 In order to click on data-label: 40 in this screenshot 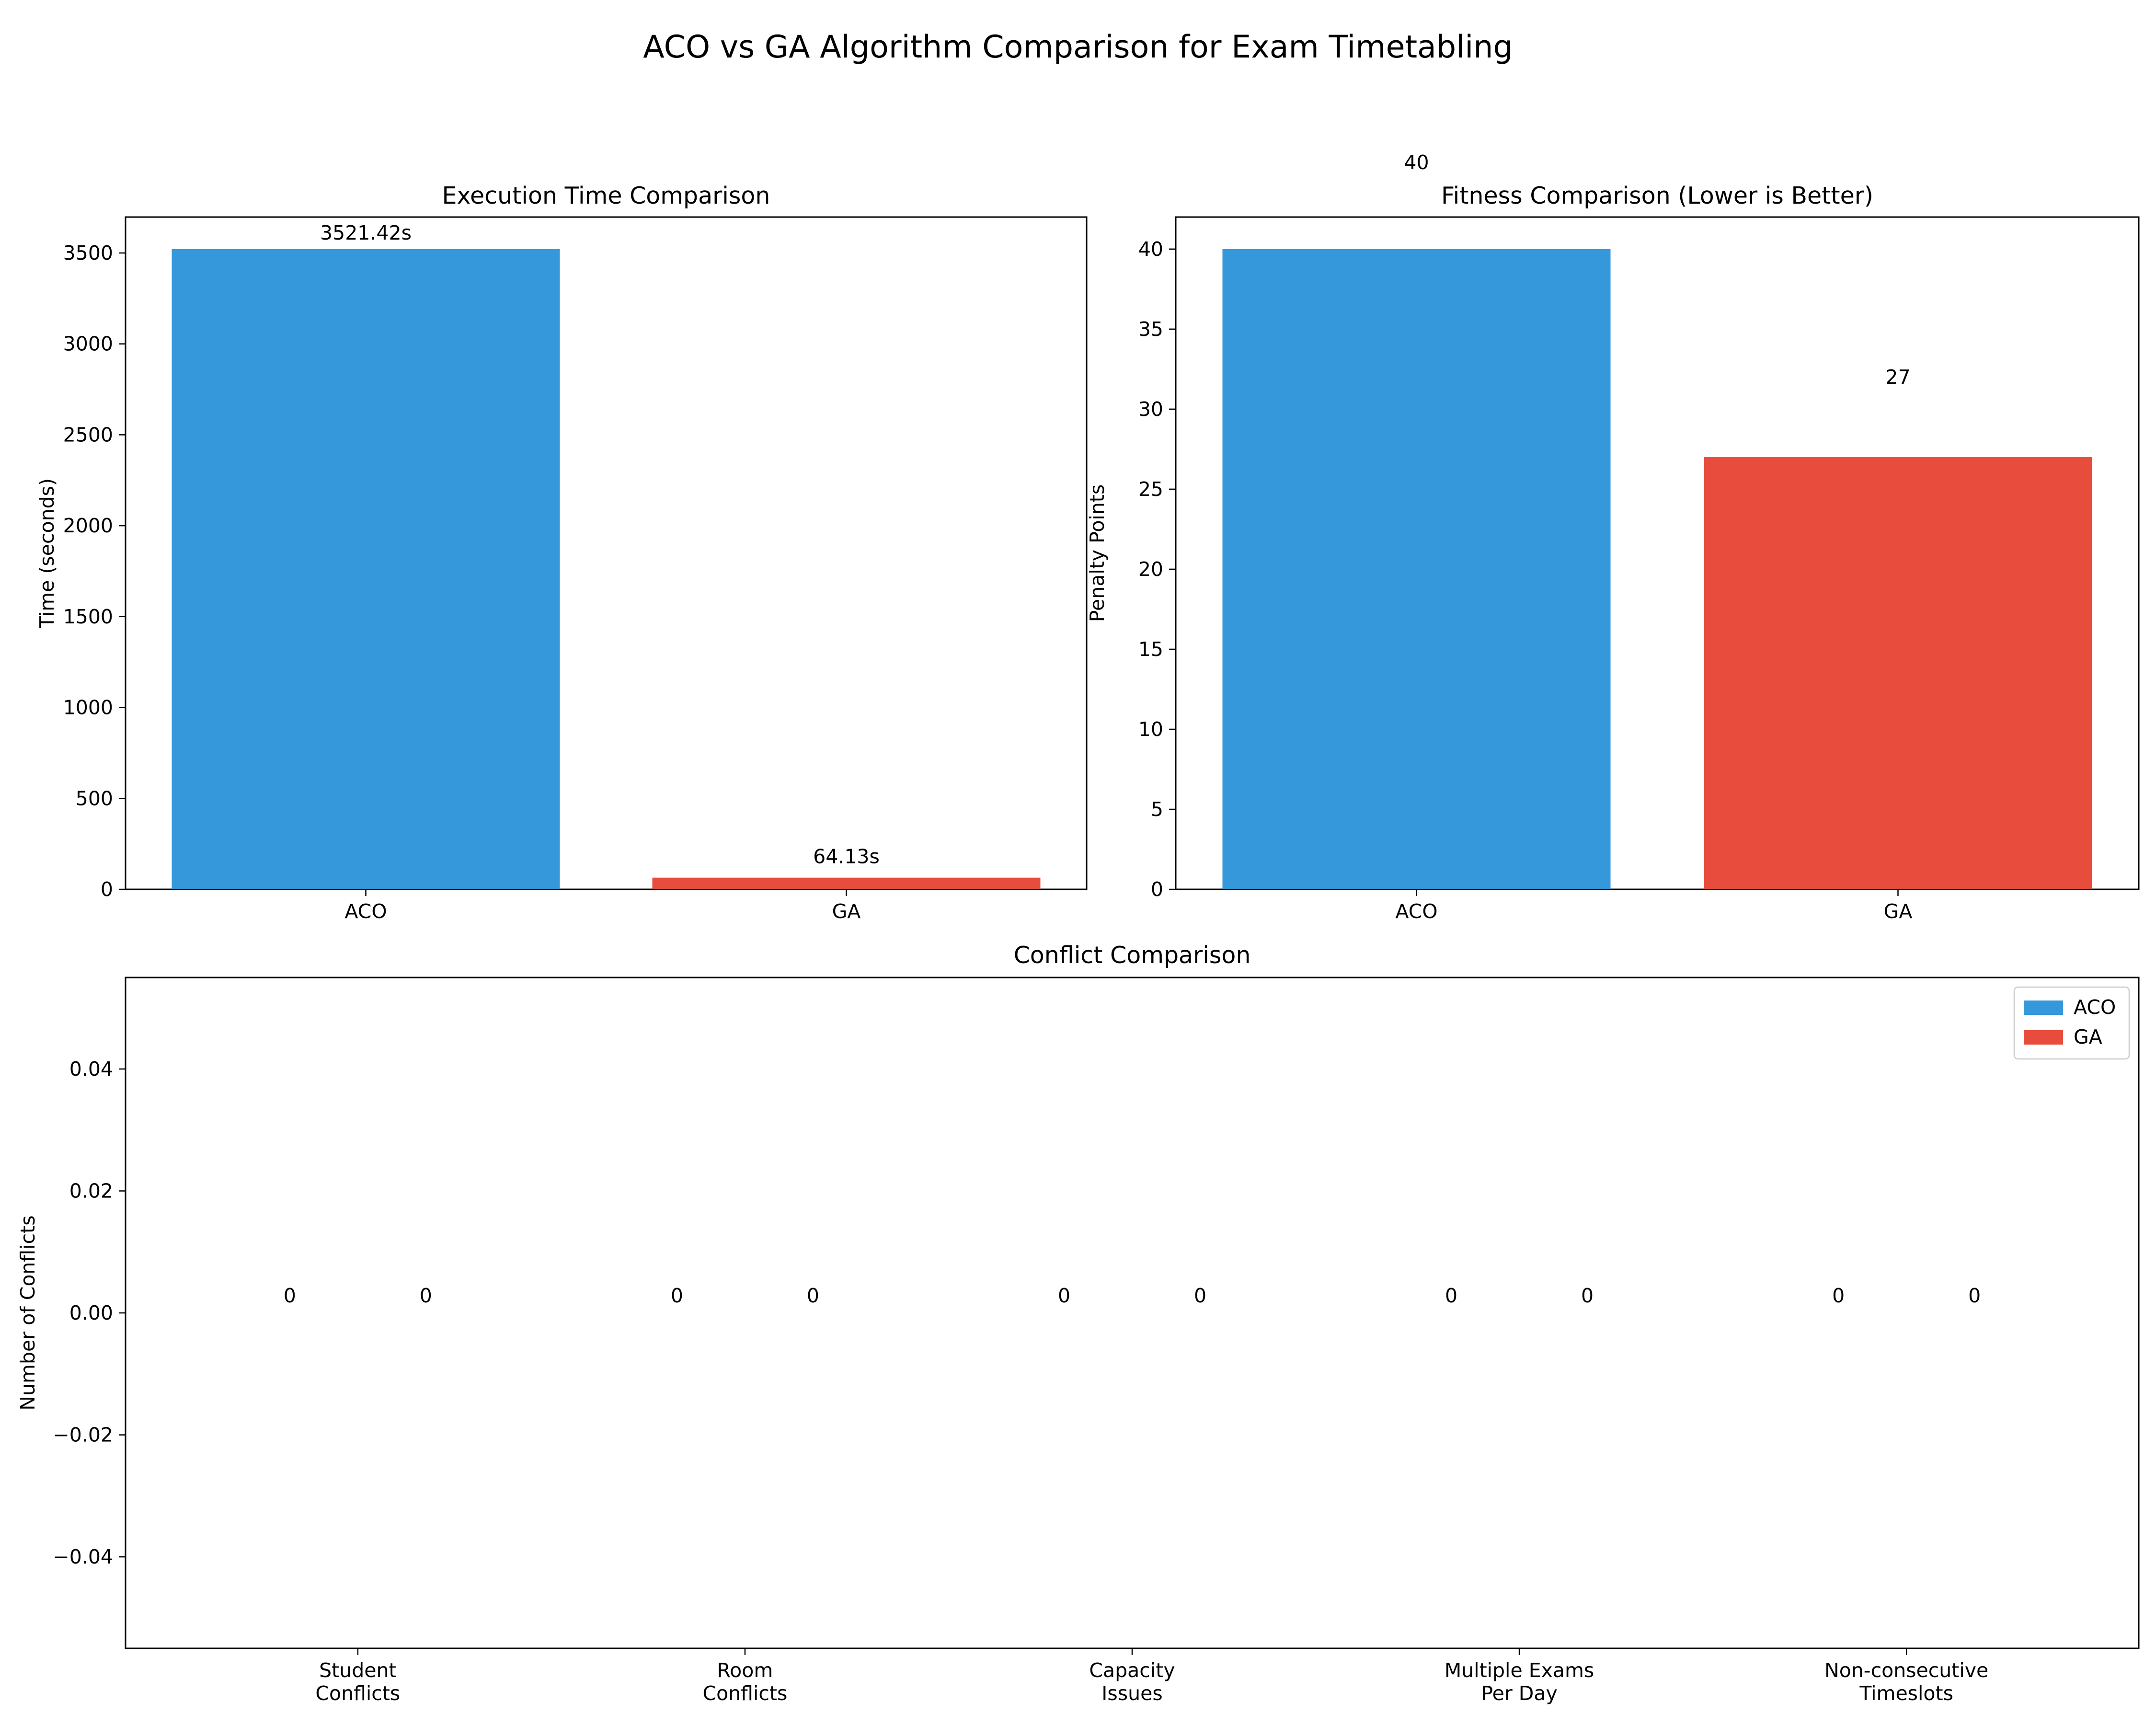, I will do `click(1416, 162)`.